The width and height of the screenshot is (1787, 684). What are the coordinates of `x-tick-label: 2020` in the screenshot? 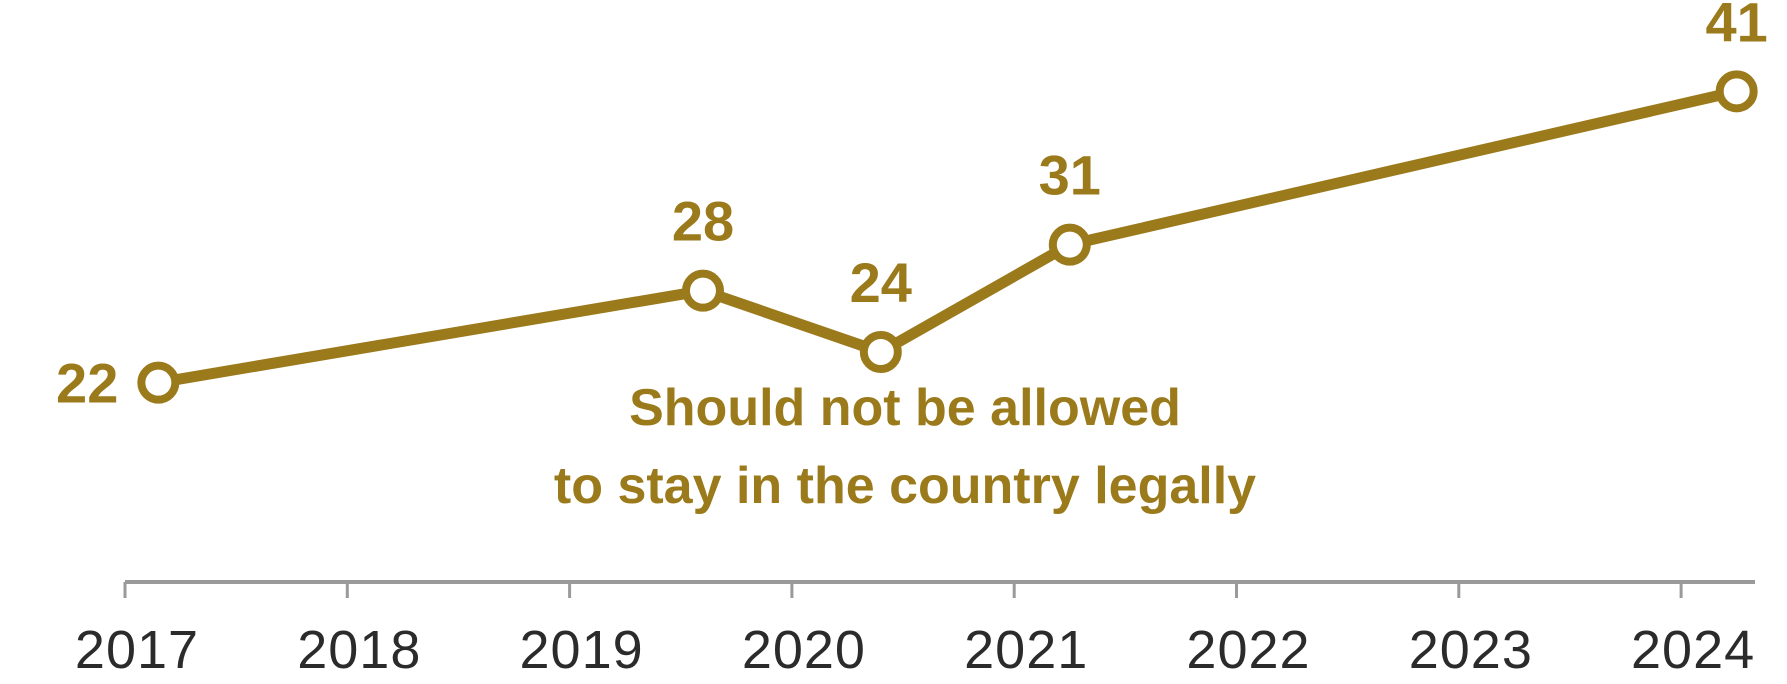 It's located at (804, 650).